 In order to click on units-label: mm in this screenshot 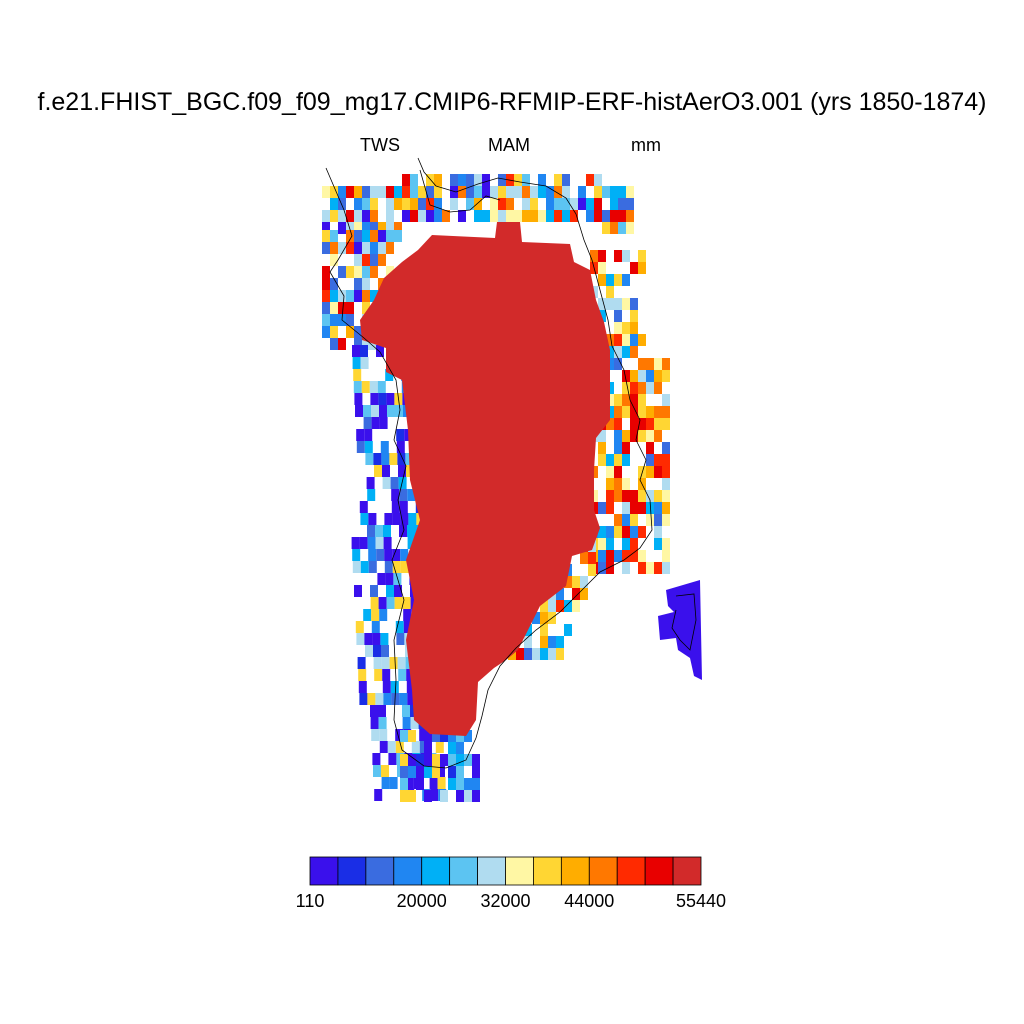, I will do `click(646, 145)`.